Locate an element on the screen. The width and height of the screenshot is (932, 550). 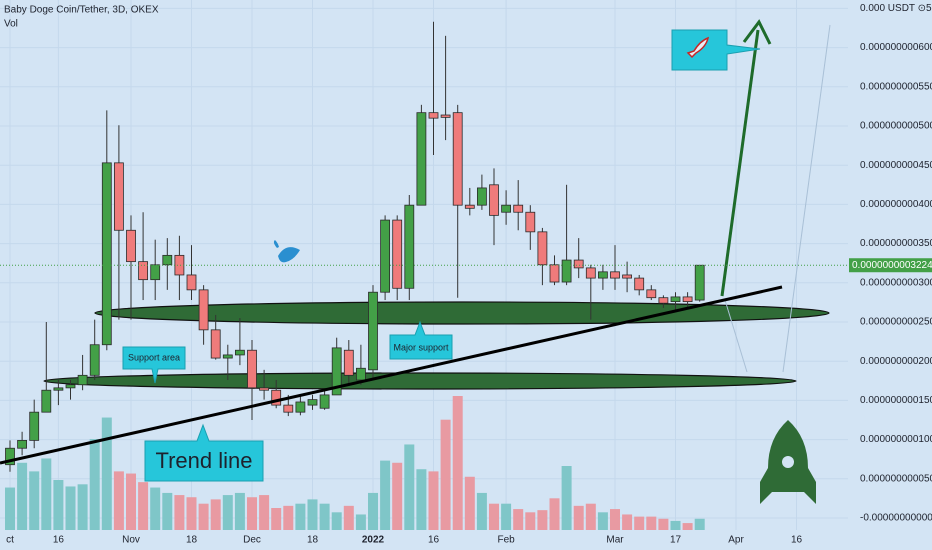
last-price-label: 0.0000000003224 is located at coordinates (892, 265).